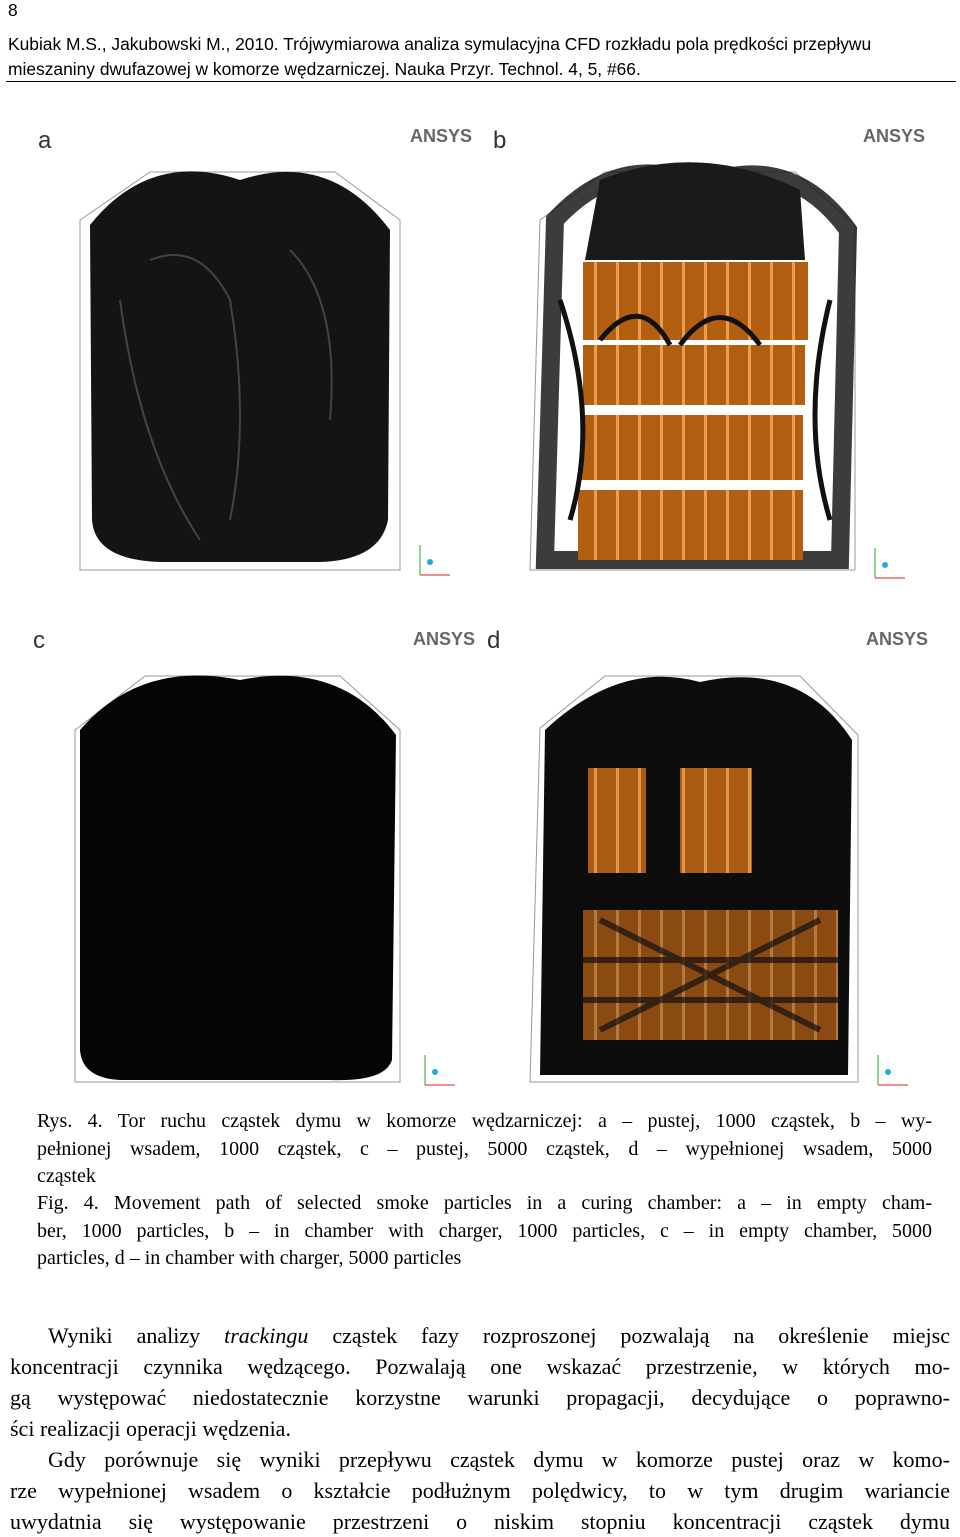  What do you see at coordinates (150, 1428) in the screenshot?
I see `paragraph-line: ści realizacji operacji wędzenia.` at bounding box center [150, 1428].